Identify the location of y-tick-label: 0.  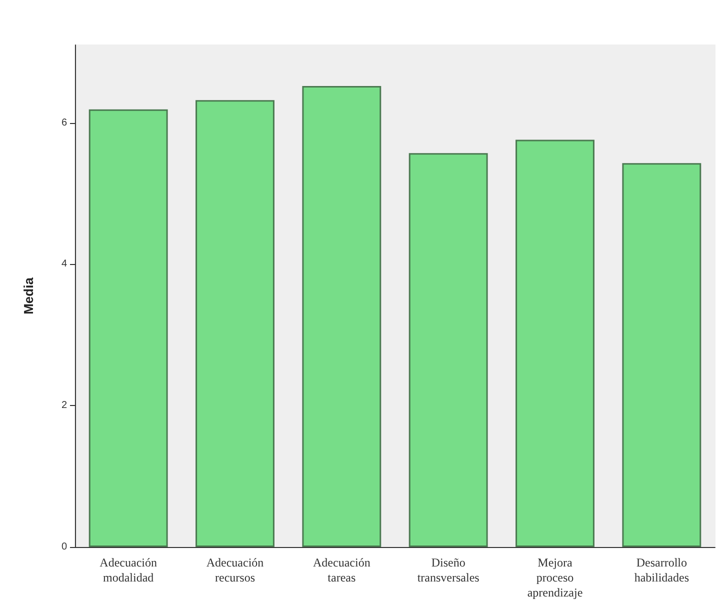
(64, 547).